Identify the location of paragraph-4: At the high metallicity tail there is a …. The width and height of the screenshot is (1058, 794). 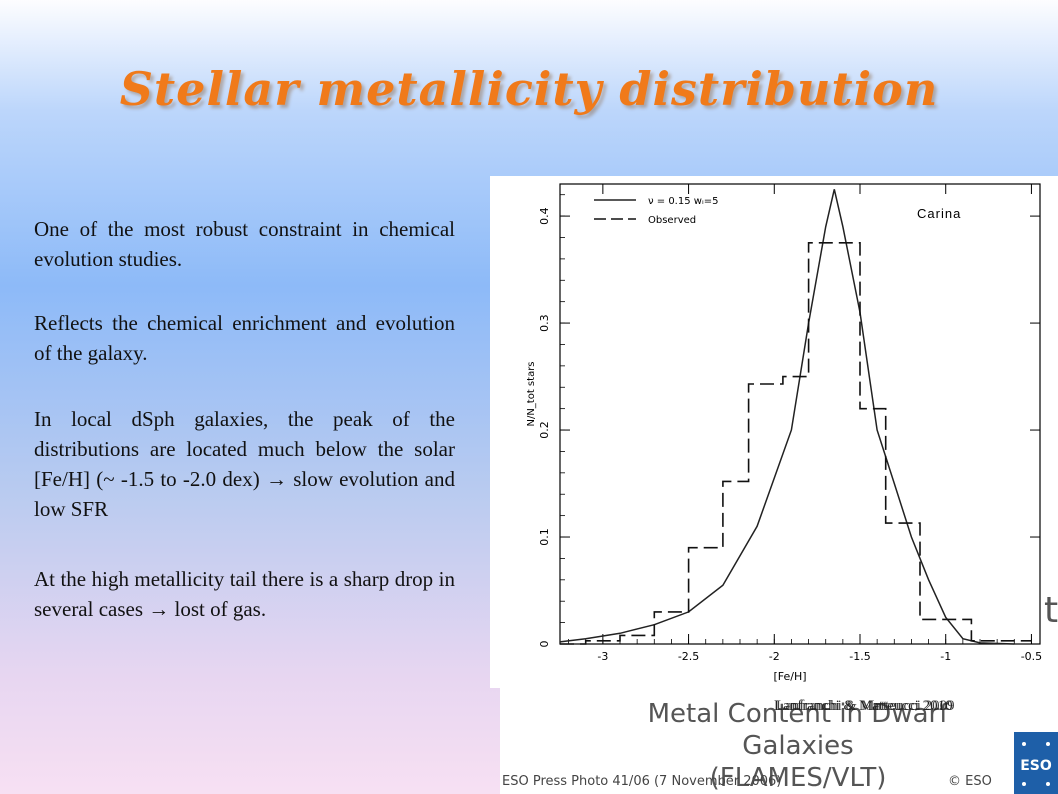
(244, 594).